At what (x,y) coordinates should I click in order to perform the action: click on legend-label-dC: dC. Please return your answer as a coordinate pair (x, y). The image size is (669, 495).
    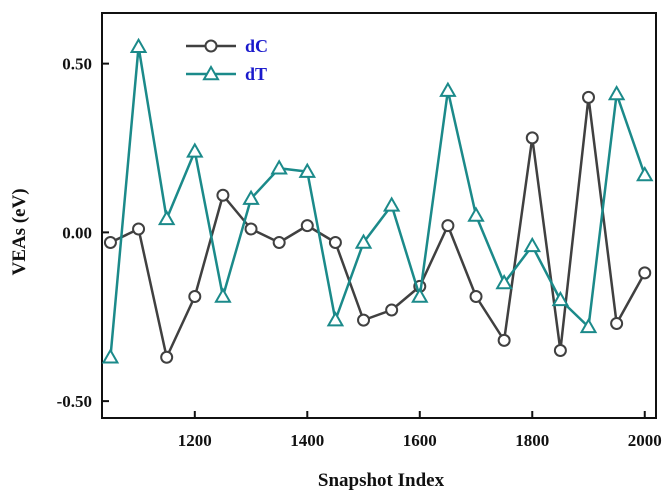
    Looking at the image, I should click on (256, 46).